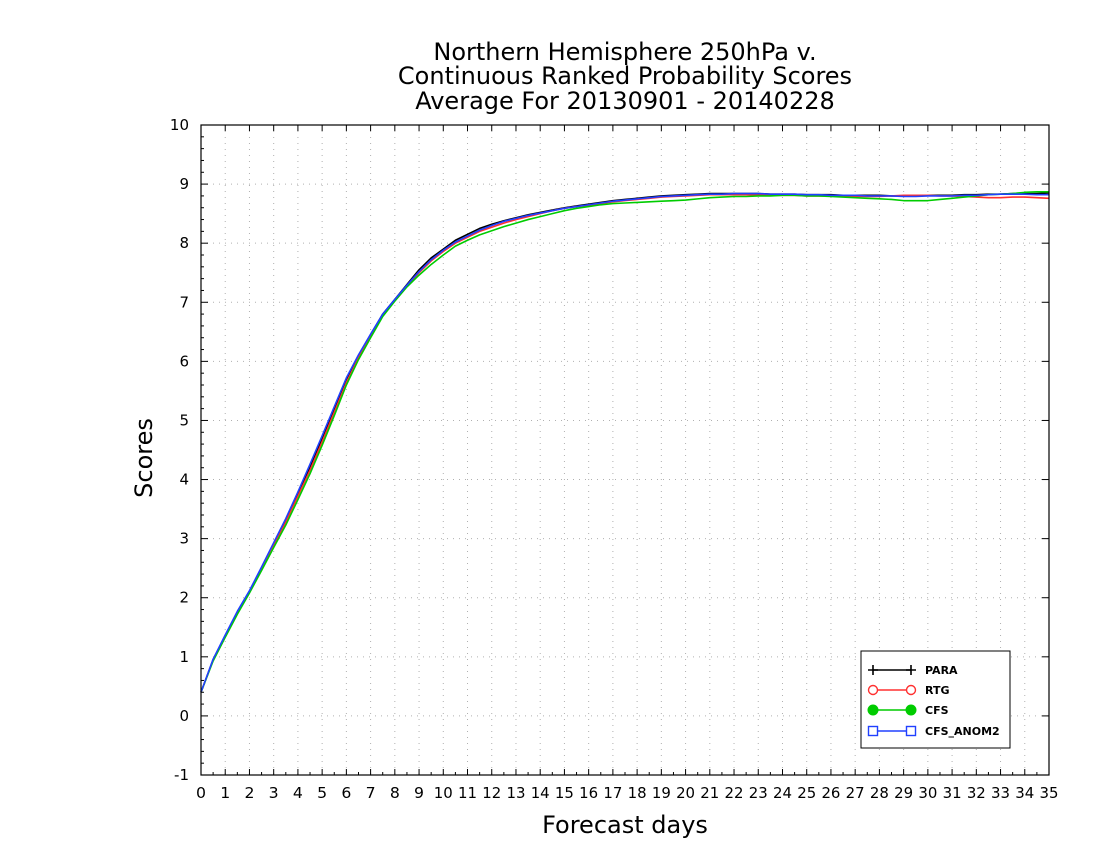 This screenshot has height=850, width=1100. What do you see at coordinates (346, 793) in the screenshot?
I see `x-tick-label: 6` at bounding box center [346, 793].